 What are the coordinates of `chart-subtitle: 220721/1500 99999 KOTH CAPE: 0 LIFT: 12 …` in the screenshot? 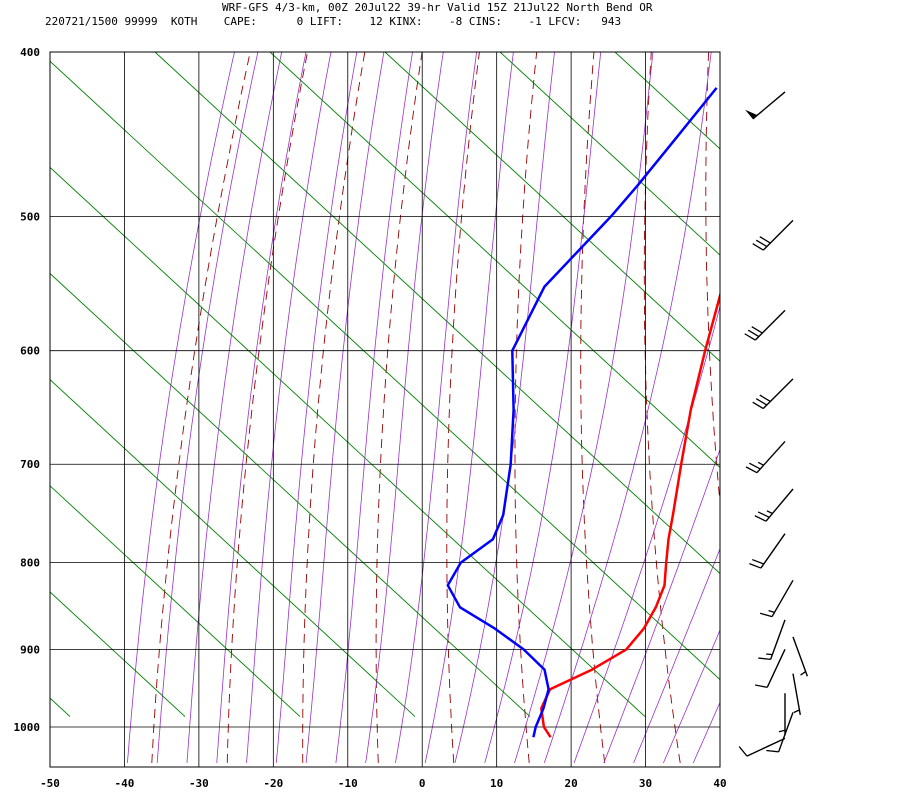 It's located at (333, 21).